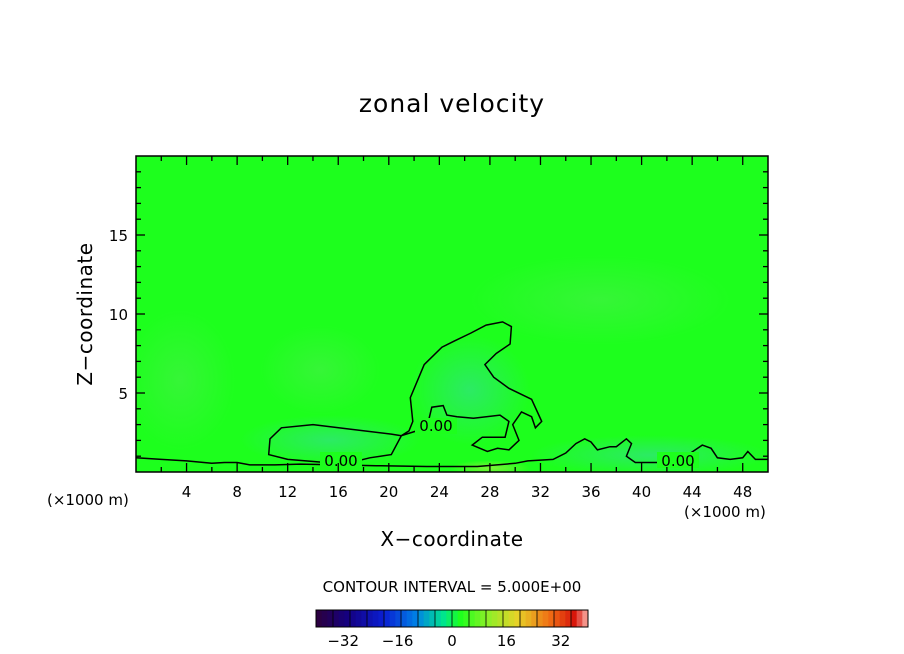 This screenshot has width=904, height=654. What do you see at coordinates (287, 492) in the screenshot?
I see `x-tick-label: 12` at bounding box center [287, 492].